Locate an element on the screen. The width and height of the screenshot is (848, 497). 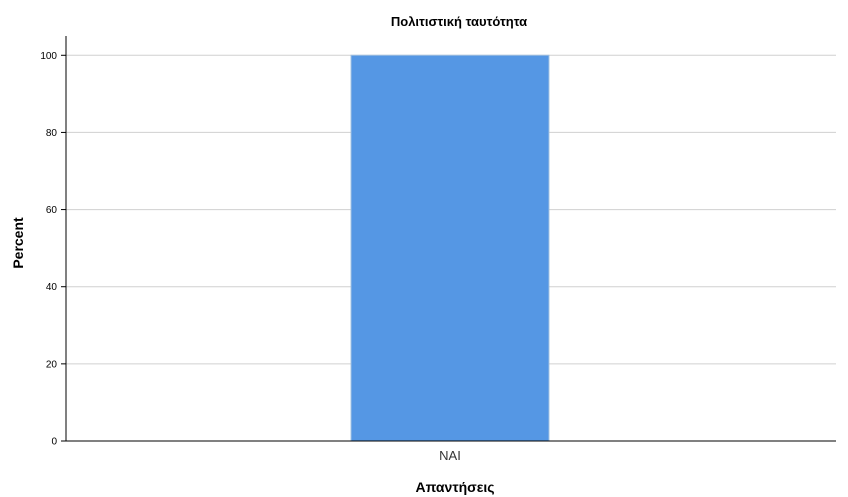
x-axis-label: Απαντήσεις is located at coordinates (454, 487).